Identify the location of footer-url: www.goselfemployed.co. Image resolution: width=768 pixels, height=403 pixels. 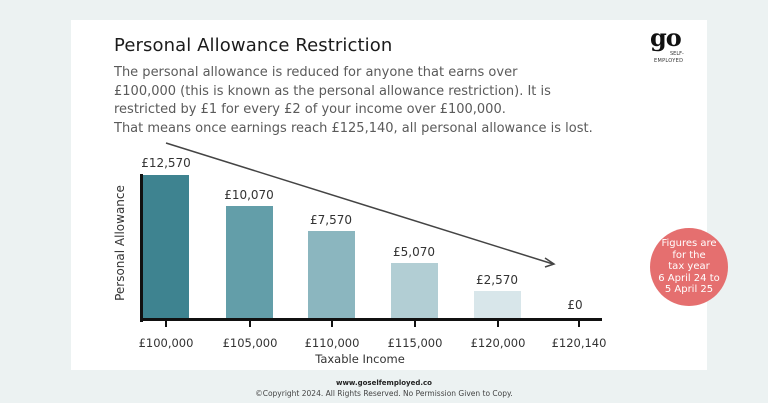
(384, 383).